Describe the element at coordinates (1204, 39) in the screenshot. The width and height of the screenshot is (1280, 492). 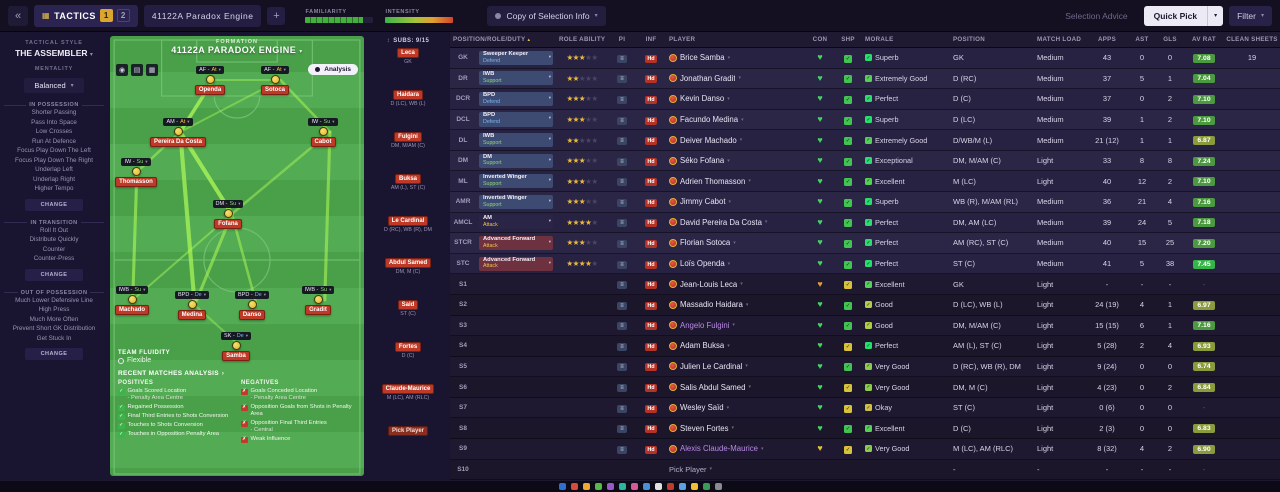
I see `column-header-av-rat: AV RAT` at that location.